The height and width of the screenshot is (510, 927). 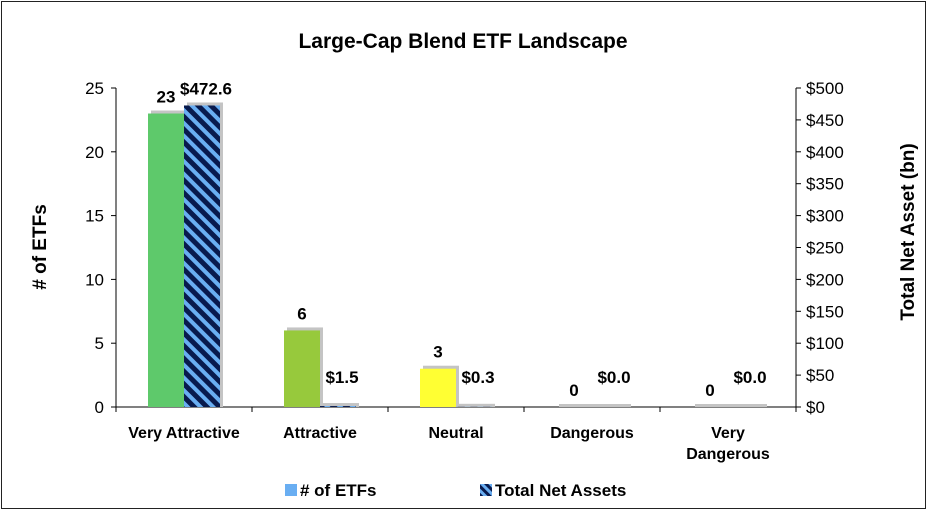 I want to click on left-tick-label: 25, so click(x=94, y=88).